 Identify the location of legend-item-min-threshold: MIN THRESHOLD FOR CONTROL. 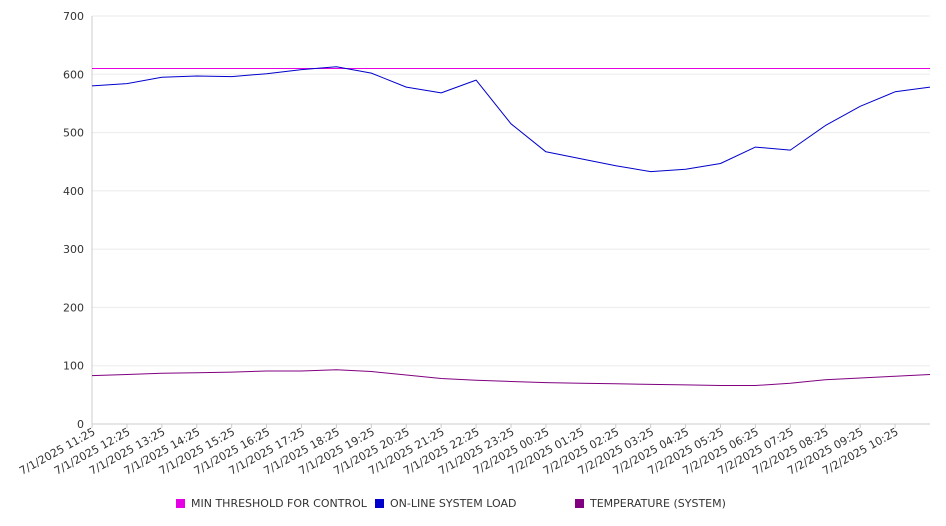
(271, 503).